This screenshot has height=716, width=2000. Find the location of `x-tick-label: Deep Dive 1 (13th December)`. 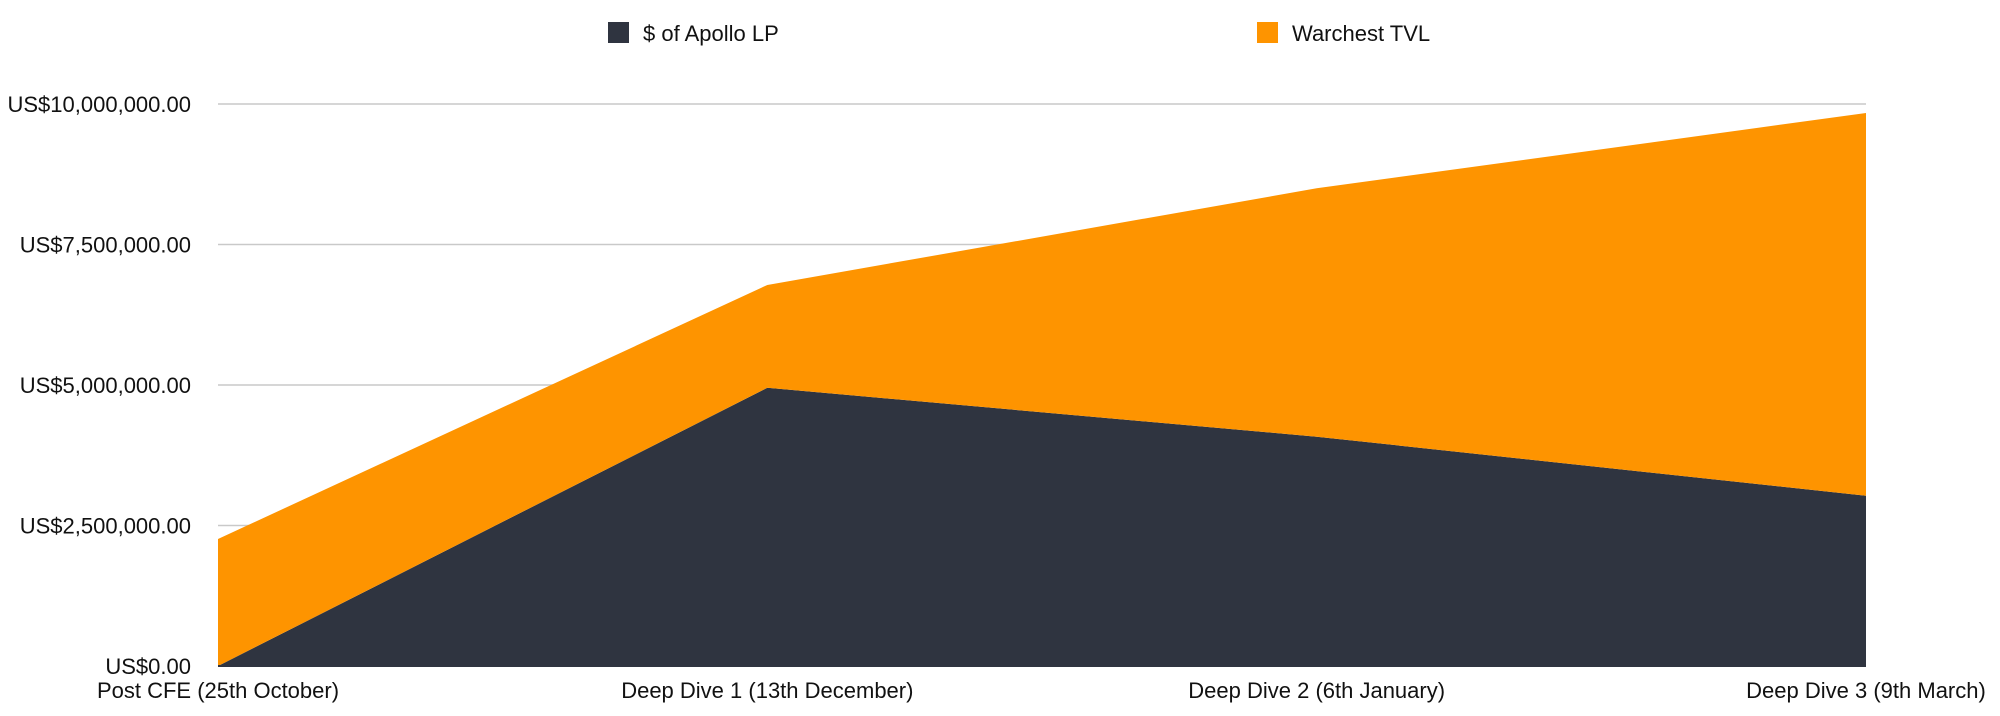

x-tick-label: Deep Dive 1 (13th December) is located at coordinates (767, 690).